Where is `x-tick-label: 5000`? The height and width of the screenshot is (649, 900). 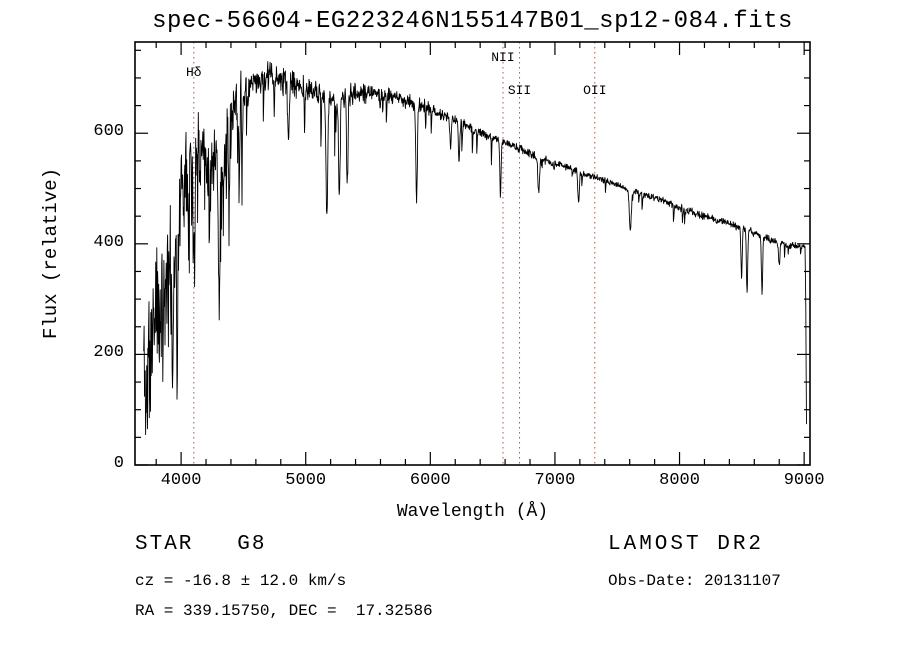 x-tick-label: 5000 is located at coordinates (306, 480).